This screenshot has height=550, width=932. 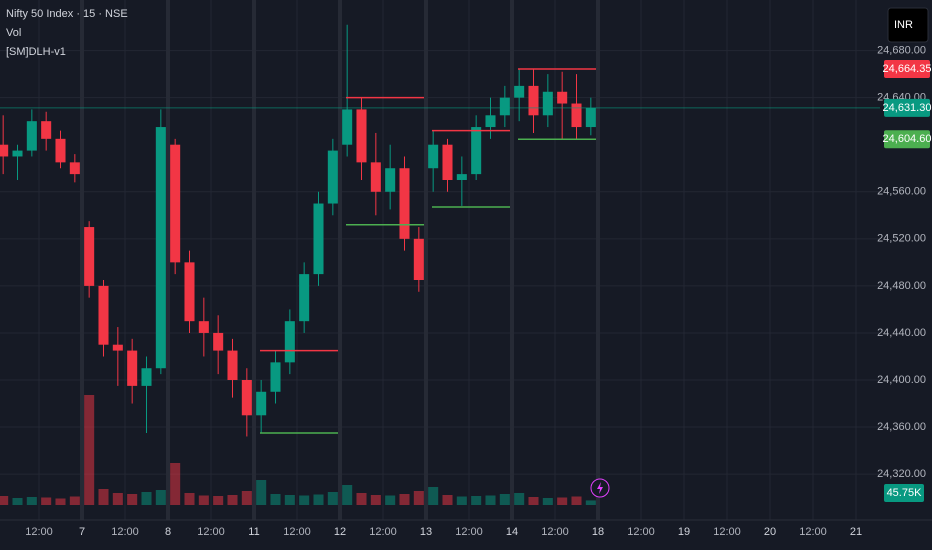 What do you see at coordinates (426, 532) in the screenshot?
I see `x-tick-label: 13` at bounding box center [426, 532].